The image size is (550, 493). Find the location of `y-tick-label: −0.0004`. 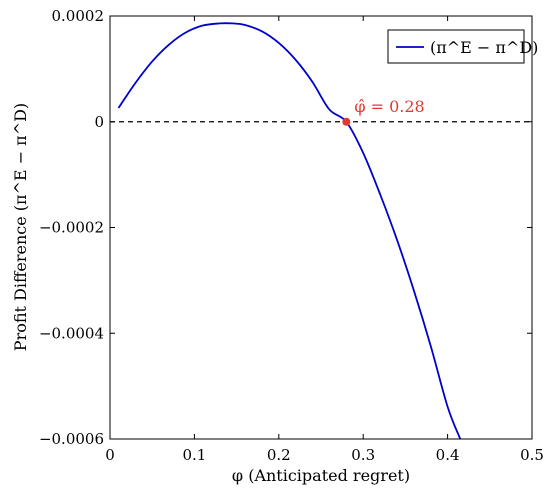

y-tick-label: −0.0004 is located at coordinates (71, 333).